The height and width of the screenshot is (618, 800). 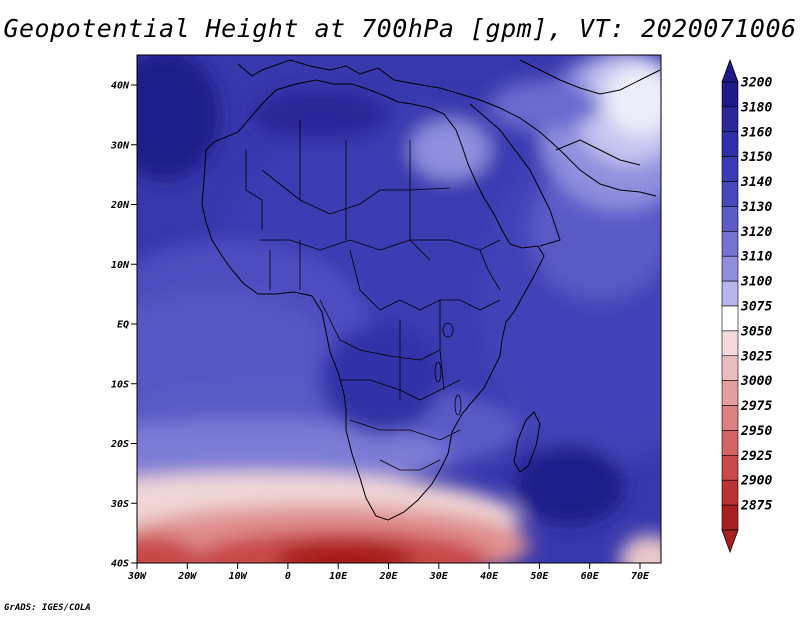 I want to click on colorbar-top-arrow, so click(x=730, y=70).